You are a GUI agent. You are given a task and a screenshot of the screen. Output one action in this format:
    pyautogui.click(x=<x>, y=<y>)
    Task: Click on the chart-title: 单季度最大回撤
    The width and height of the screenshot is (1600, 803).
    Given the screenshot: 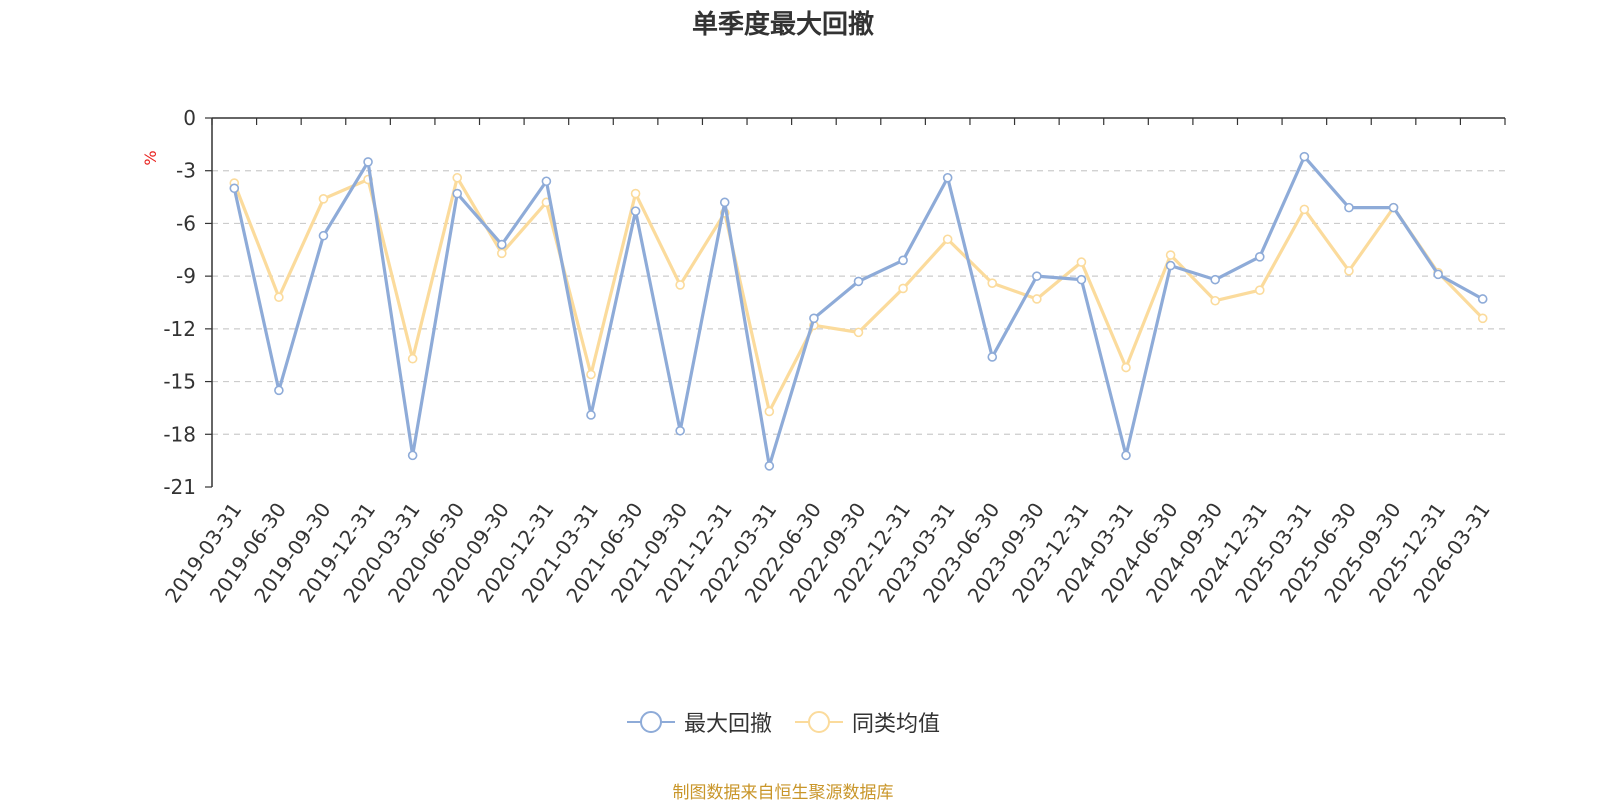 What is the action you would take?
    pyautogui.click(x=782, y=25)
    